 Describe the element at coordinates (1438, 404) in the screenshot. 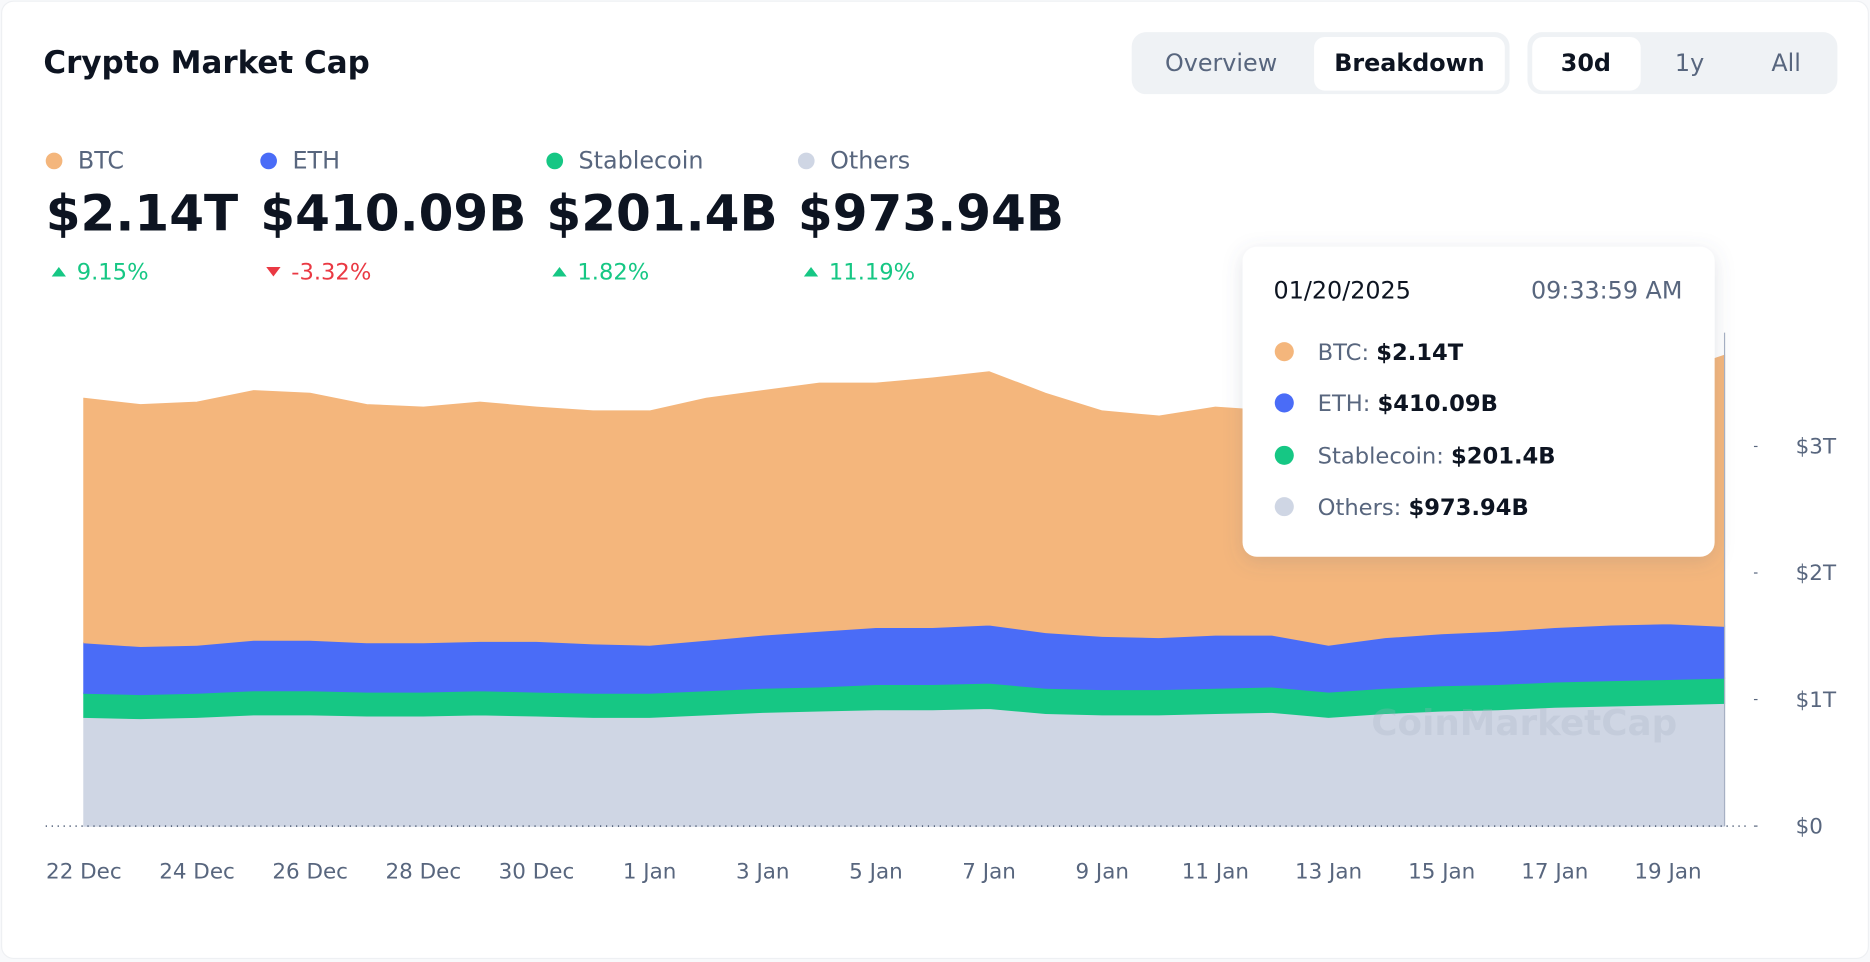

I see `tooltip-value: $410.09B` at that location.